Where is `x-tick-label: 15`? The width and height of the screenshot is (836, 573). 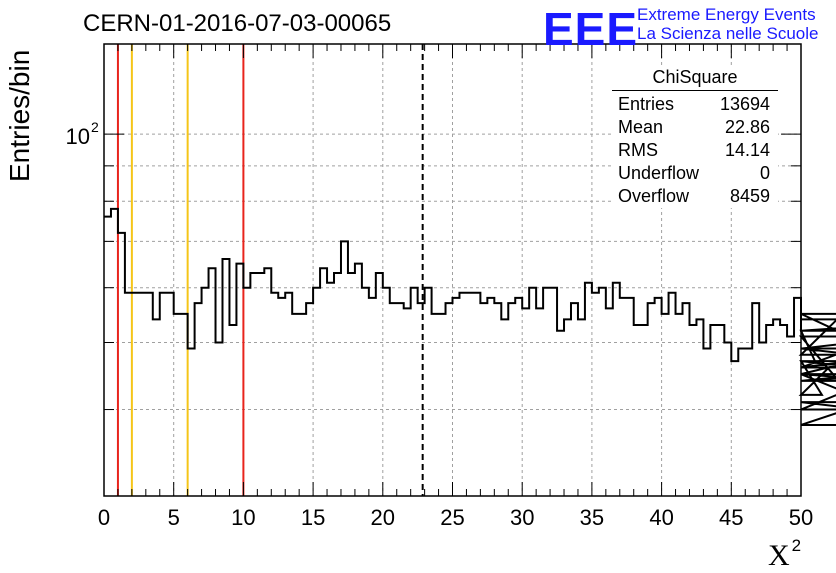
x-tick-label: 15 is located at coordinates (313, 517).